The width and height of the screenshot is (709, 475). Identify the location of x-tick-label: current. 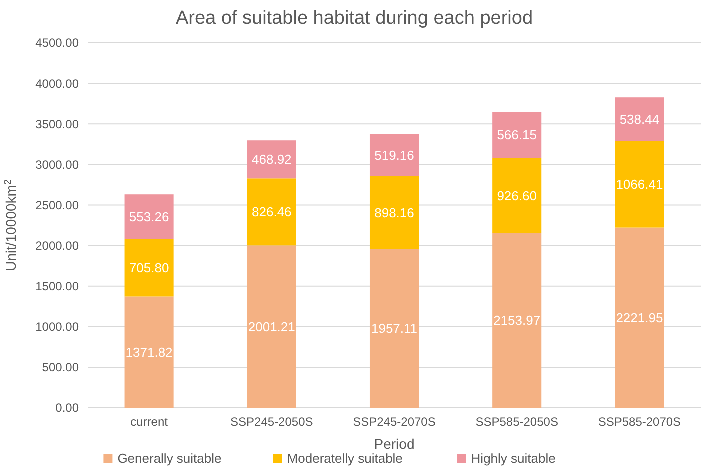
(149, 422).